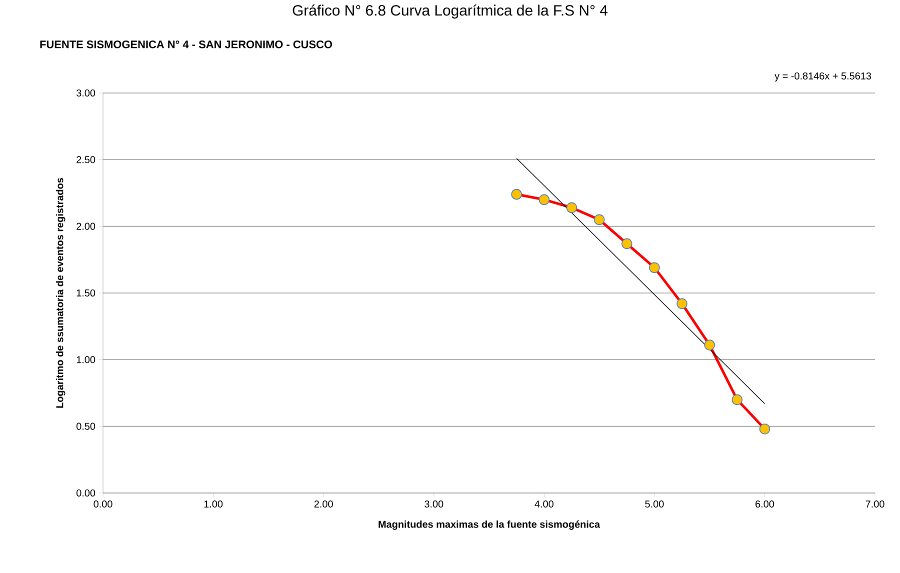 The height and width of the screenshot is (573, 900). I want to click on x-tick-label: 7.00, so click(875, 504).